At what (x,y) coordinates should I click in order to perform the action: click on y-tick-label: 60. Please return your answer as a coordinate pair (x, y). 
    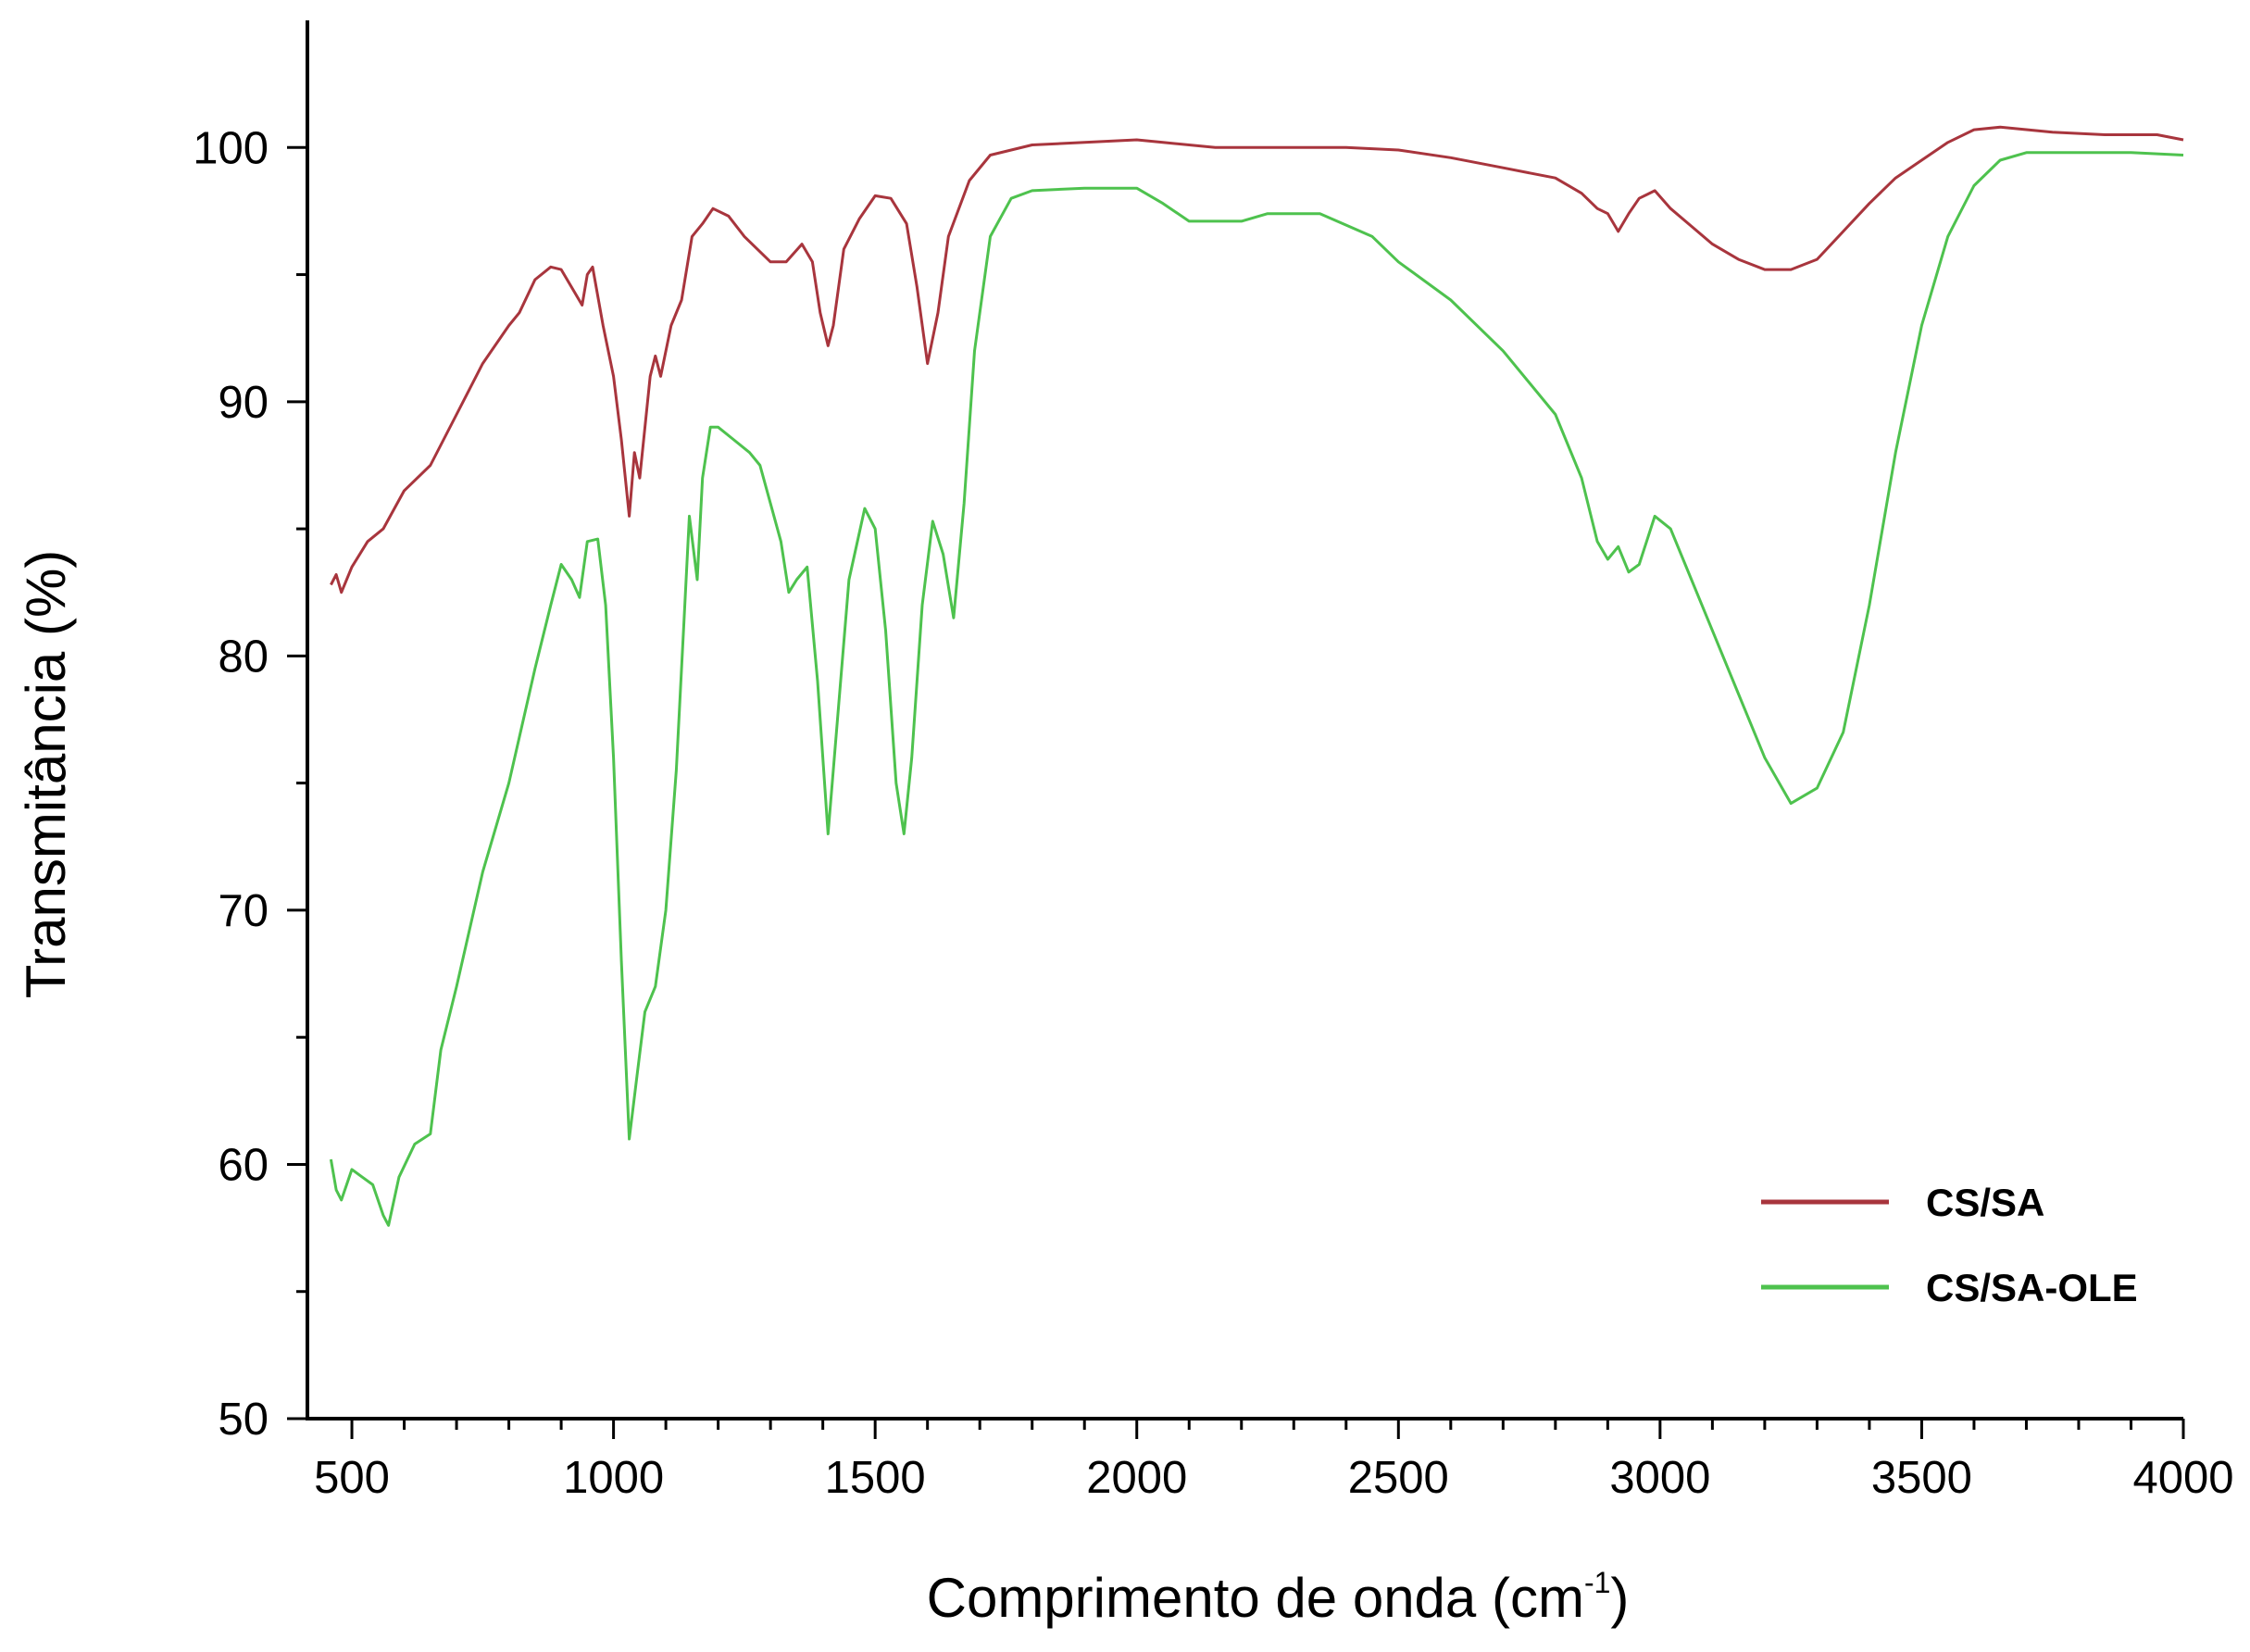
    Looking at the image, I should click on (244, 1165).